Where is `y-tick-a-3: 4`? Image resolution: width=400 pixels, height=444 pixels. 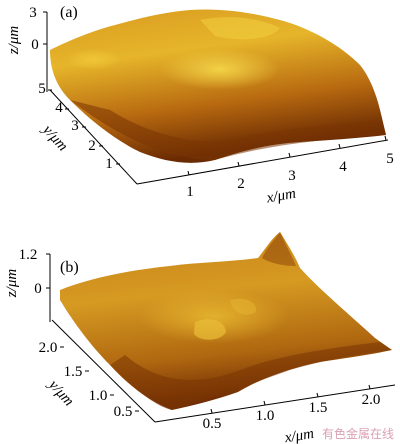 y-tick-a-3: 4 is located at coordinates (59, 108).